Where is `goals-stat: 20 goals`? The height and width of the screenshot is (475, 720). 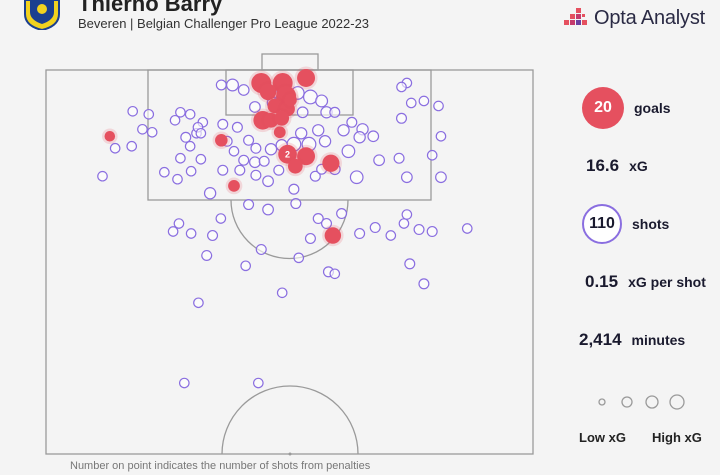
goals-stat: 20 goals is located at coordinates (623, 108).